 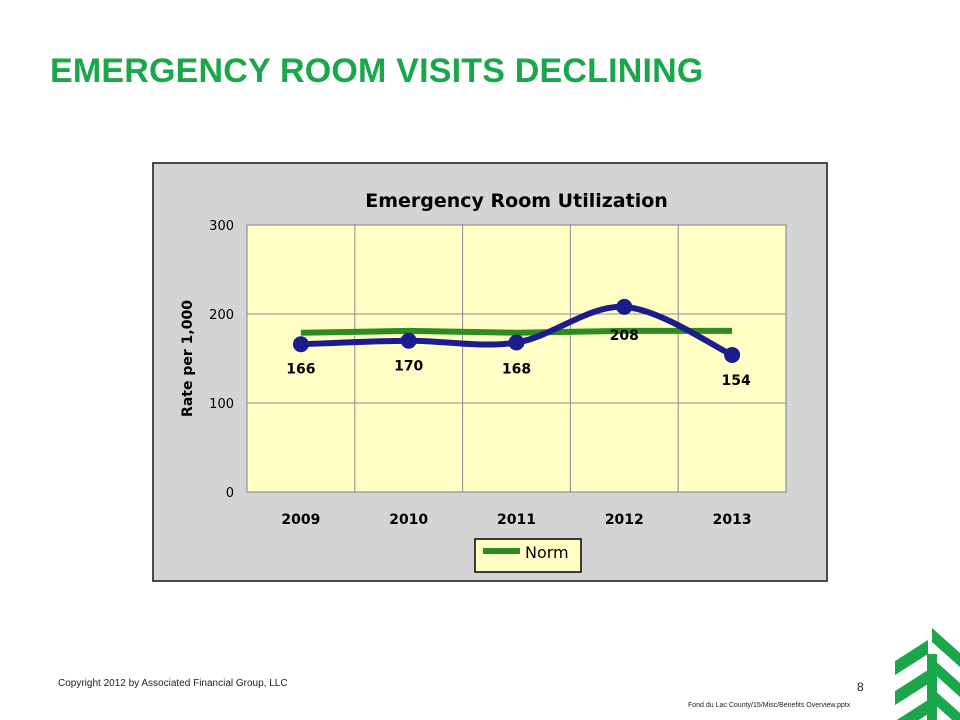 I want to click on x-tick-label: 2009, so click(x=300, y=520).